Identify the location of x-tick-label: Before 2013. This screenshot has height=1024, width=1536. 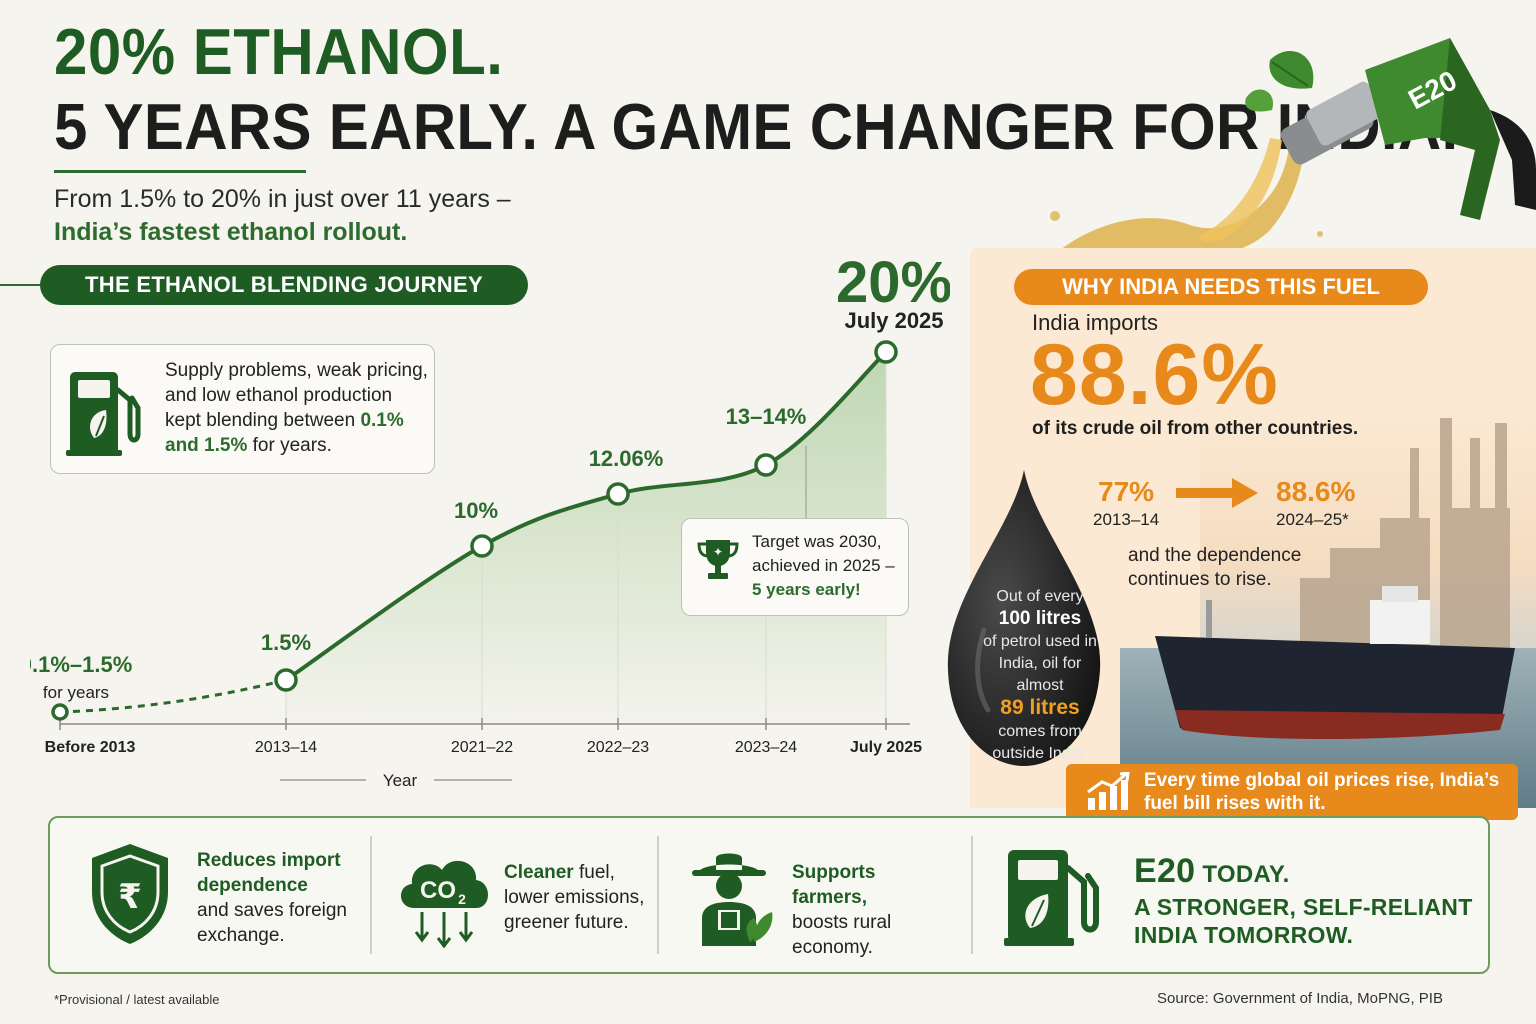
(90, 747).